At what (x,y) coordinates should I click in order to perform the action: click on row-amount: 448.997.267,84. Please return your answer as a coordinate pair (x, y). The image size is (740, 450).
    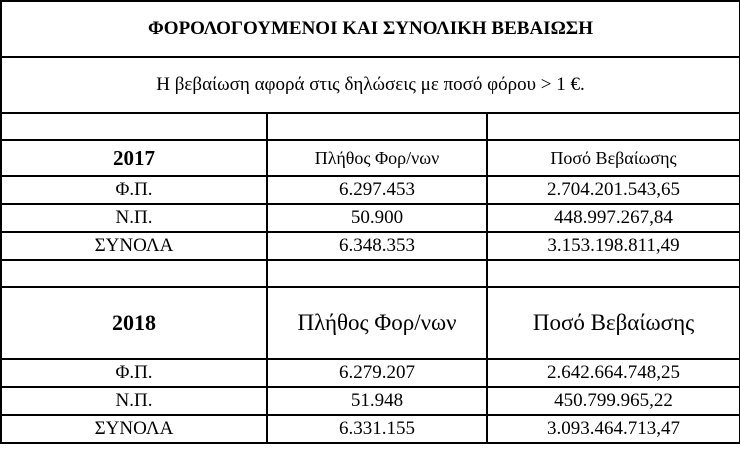
    Looking at the image, I should click on (612, 218).